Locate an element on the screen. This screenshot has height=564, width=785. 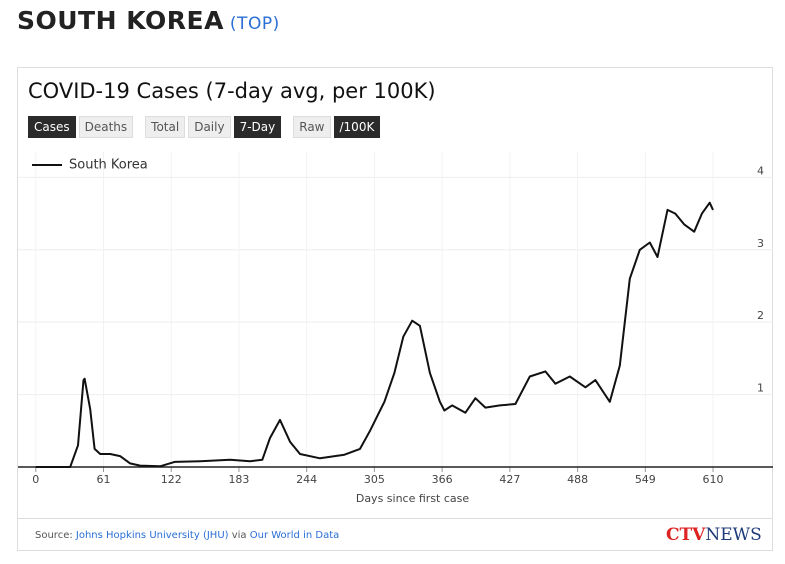
source-label: Source: is located at coordinates (54, 535).